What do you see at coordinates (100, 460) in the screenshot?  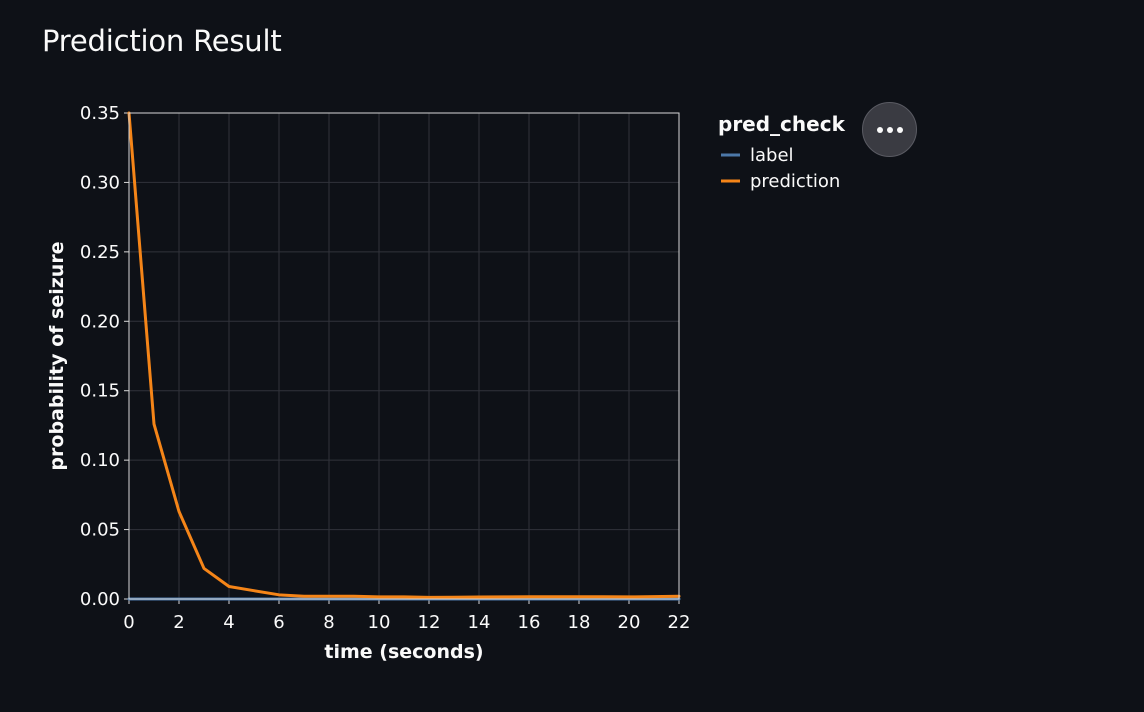 I see `y-tick-label: 0.10` at bounding box center [100, 460].